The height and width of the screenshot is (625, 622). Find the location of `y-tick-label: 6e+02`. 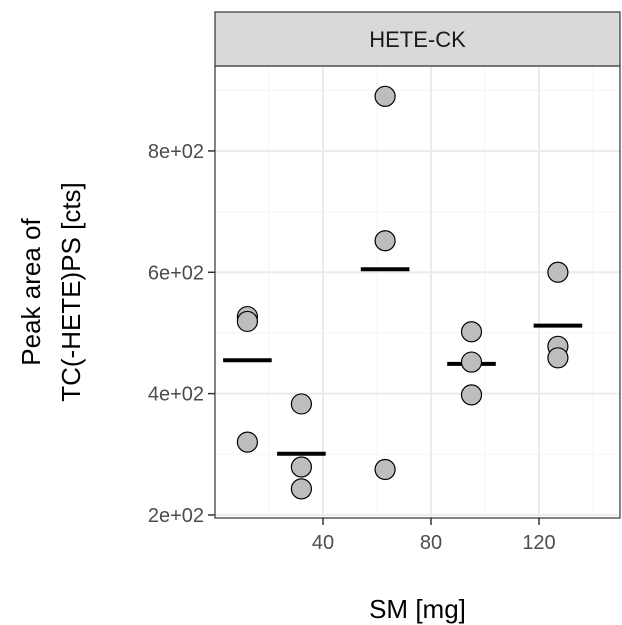

y-tick-label: 6e+02 is located at coordinates (176, 273).